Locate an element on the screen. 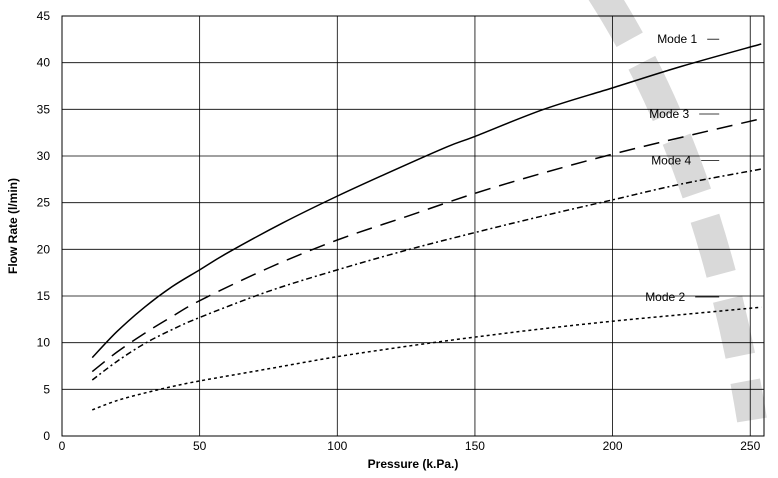  y-tick-label: 5 is located at coordinates (46, 389).